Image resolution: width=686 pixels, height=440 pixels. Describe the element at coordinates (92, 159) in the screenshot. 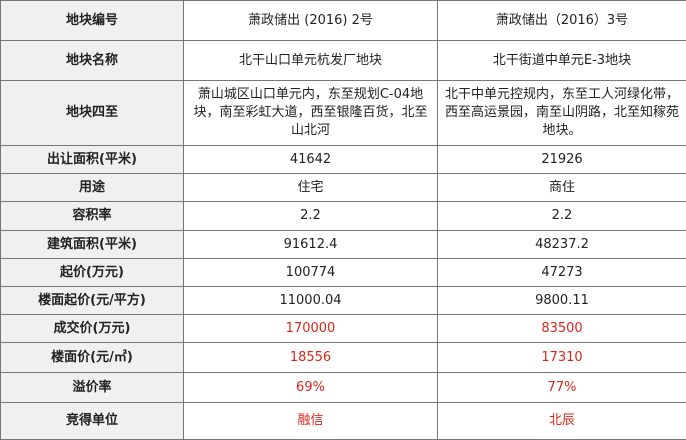

I see `row-label: 出让面积(平米)` at that location.